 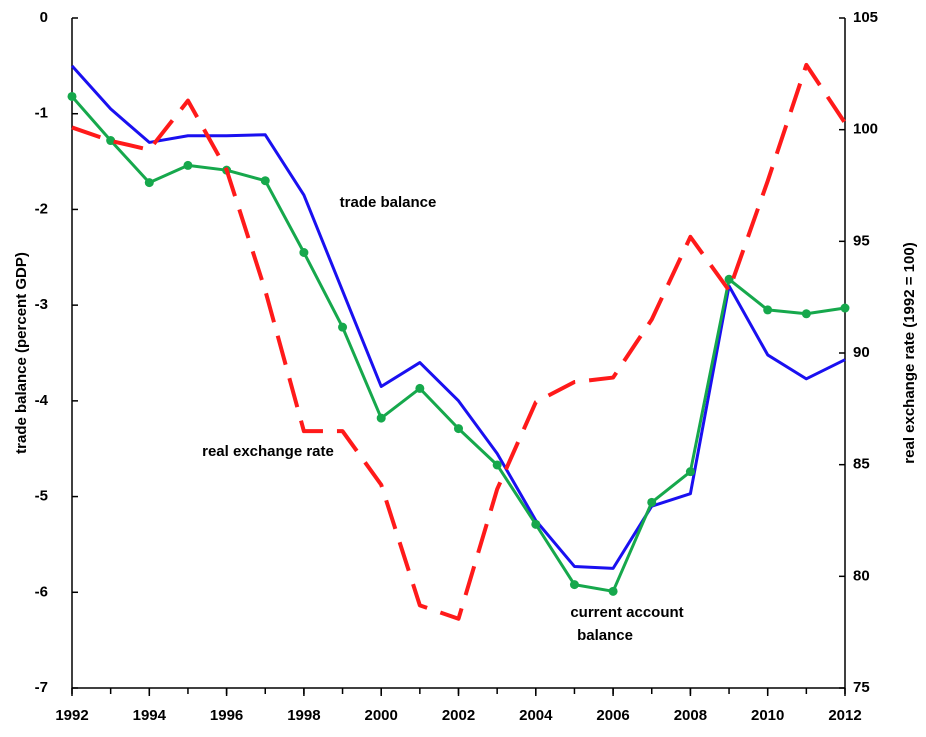 What do you see at coordinates (909, 352) in the screenshot?
I see `y2-axis-label: real exchange rate (1992 = 100)` at bounding box center [909, 352].